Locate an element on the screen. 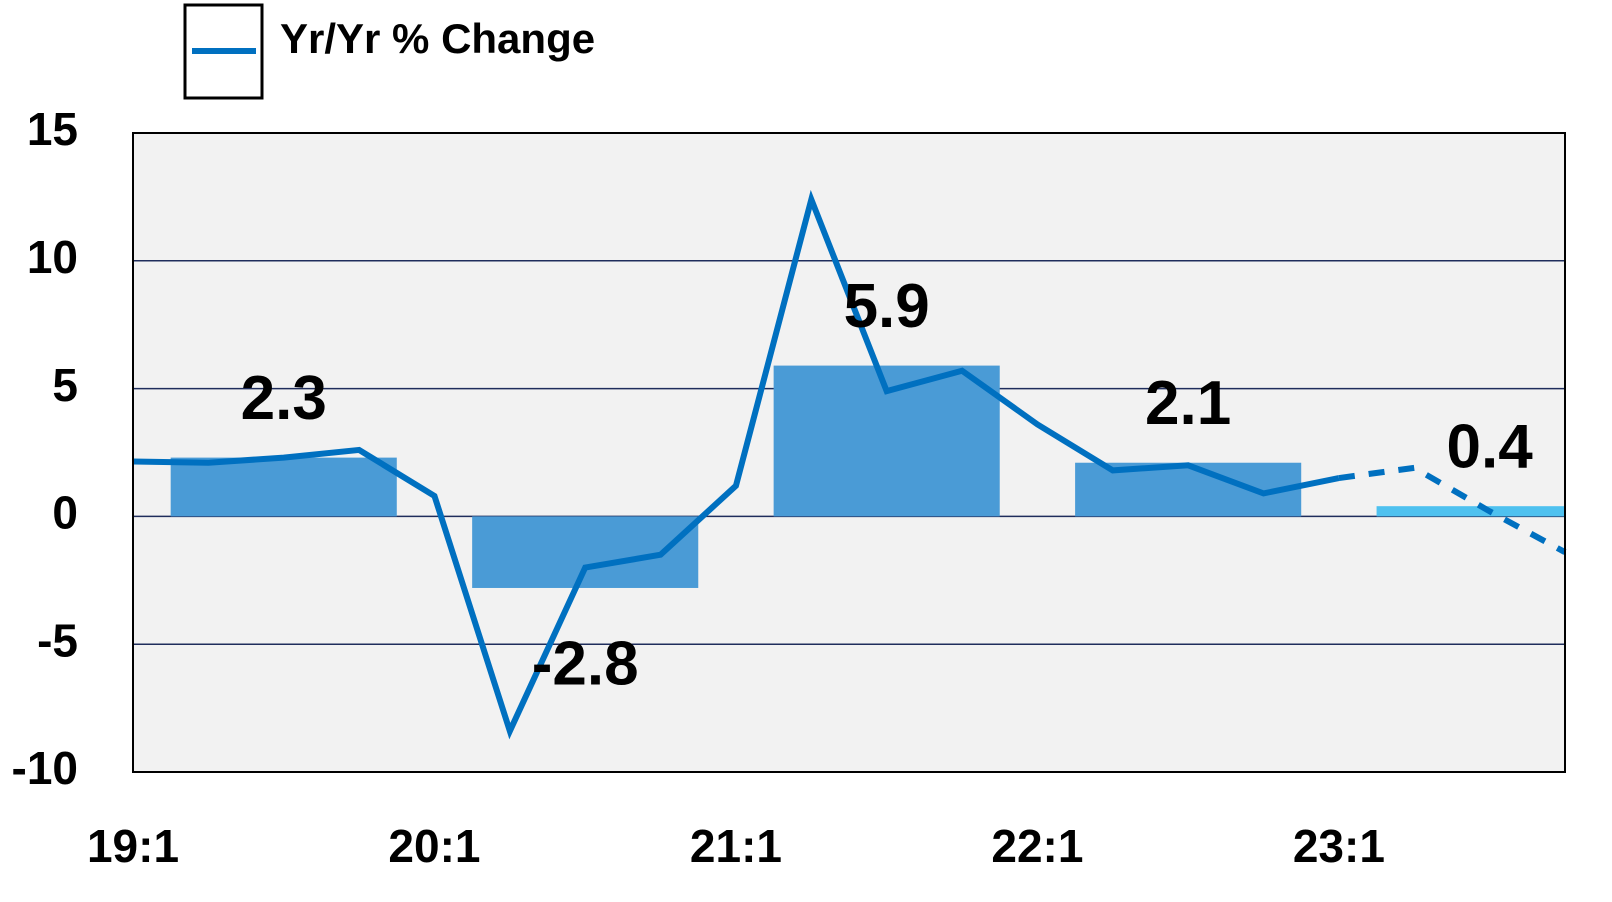 The height and width of the screenshot is (902, 1612). bar-label: 2.3 is located at coordinates (284, 398).